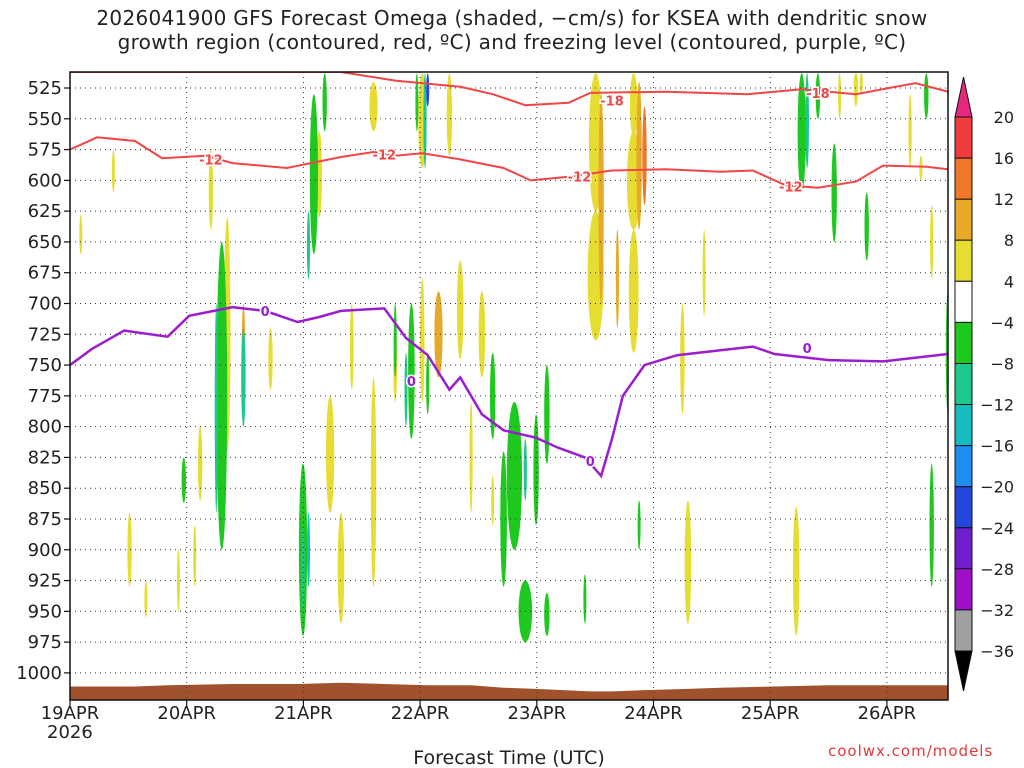 The image size is (1024, 768). Describe the element at coordinates (1004, 158) in the screenshot. I see `colorbar-label: 16` at that location.